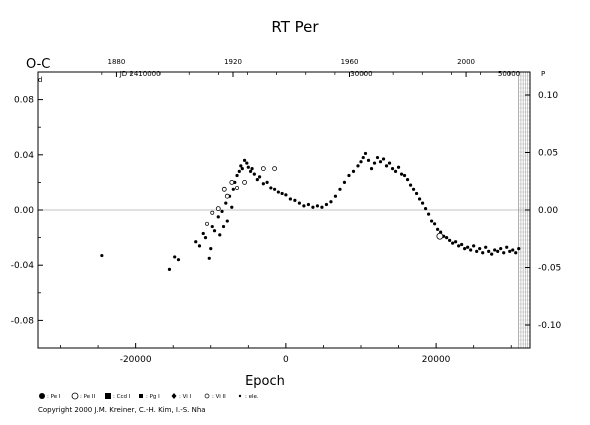  Describe the element at coordinates (40, 80) in the screenshot. I see `y-unit-mark: d` at that location.